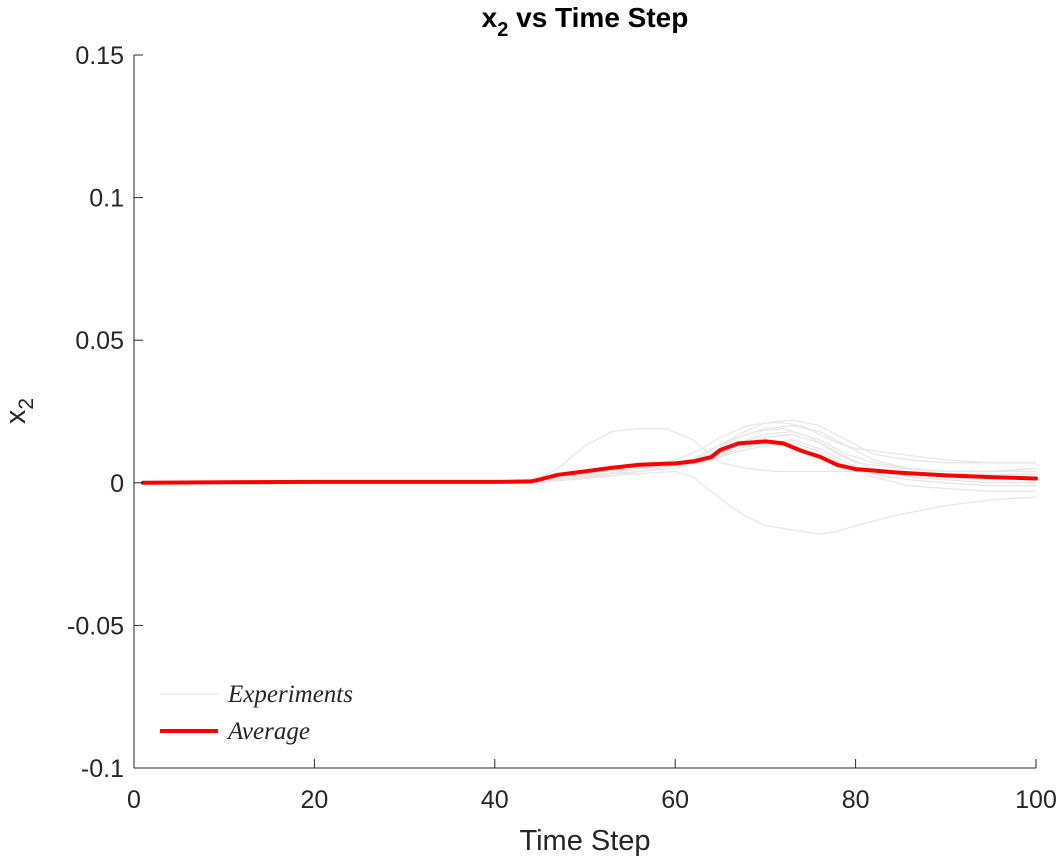 This screenshot has width=1064, height=859. Describe the element at coordinates (314, 800) in the screenshot. I see `x-tick-label: 20` at that location.